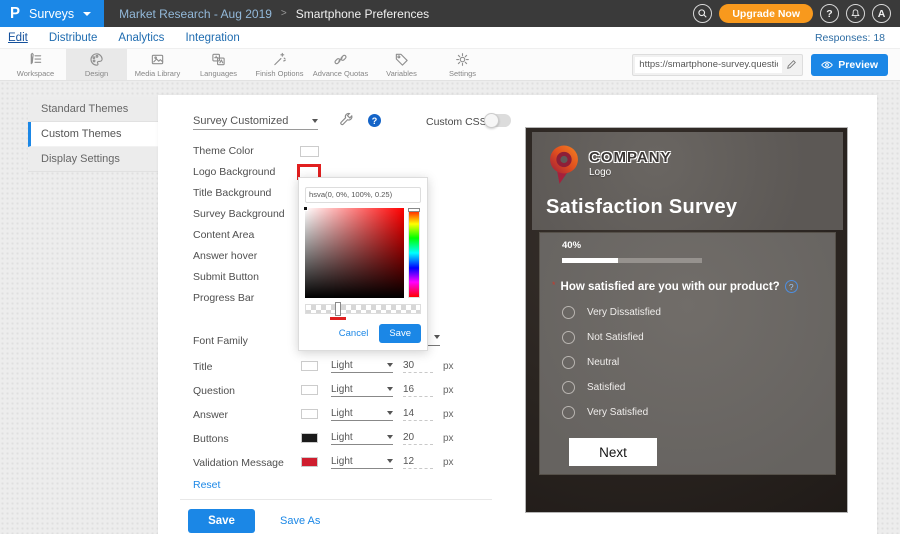  What do you see at coordinates (93, 134) in the screenshot?
I see `sidebar-item-custom-themes: Custom Themes` at bounding box center [93, 134].